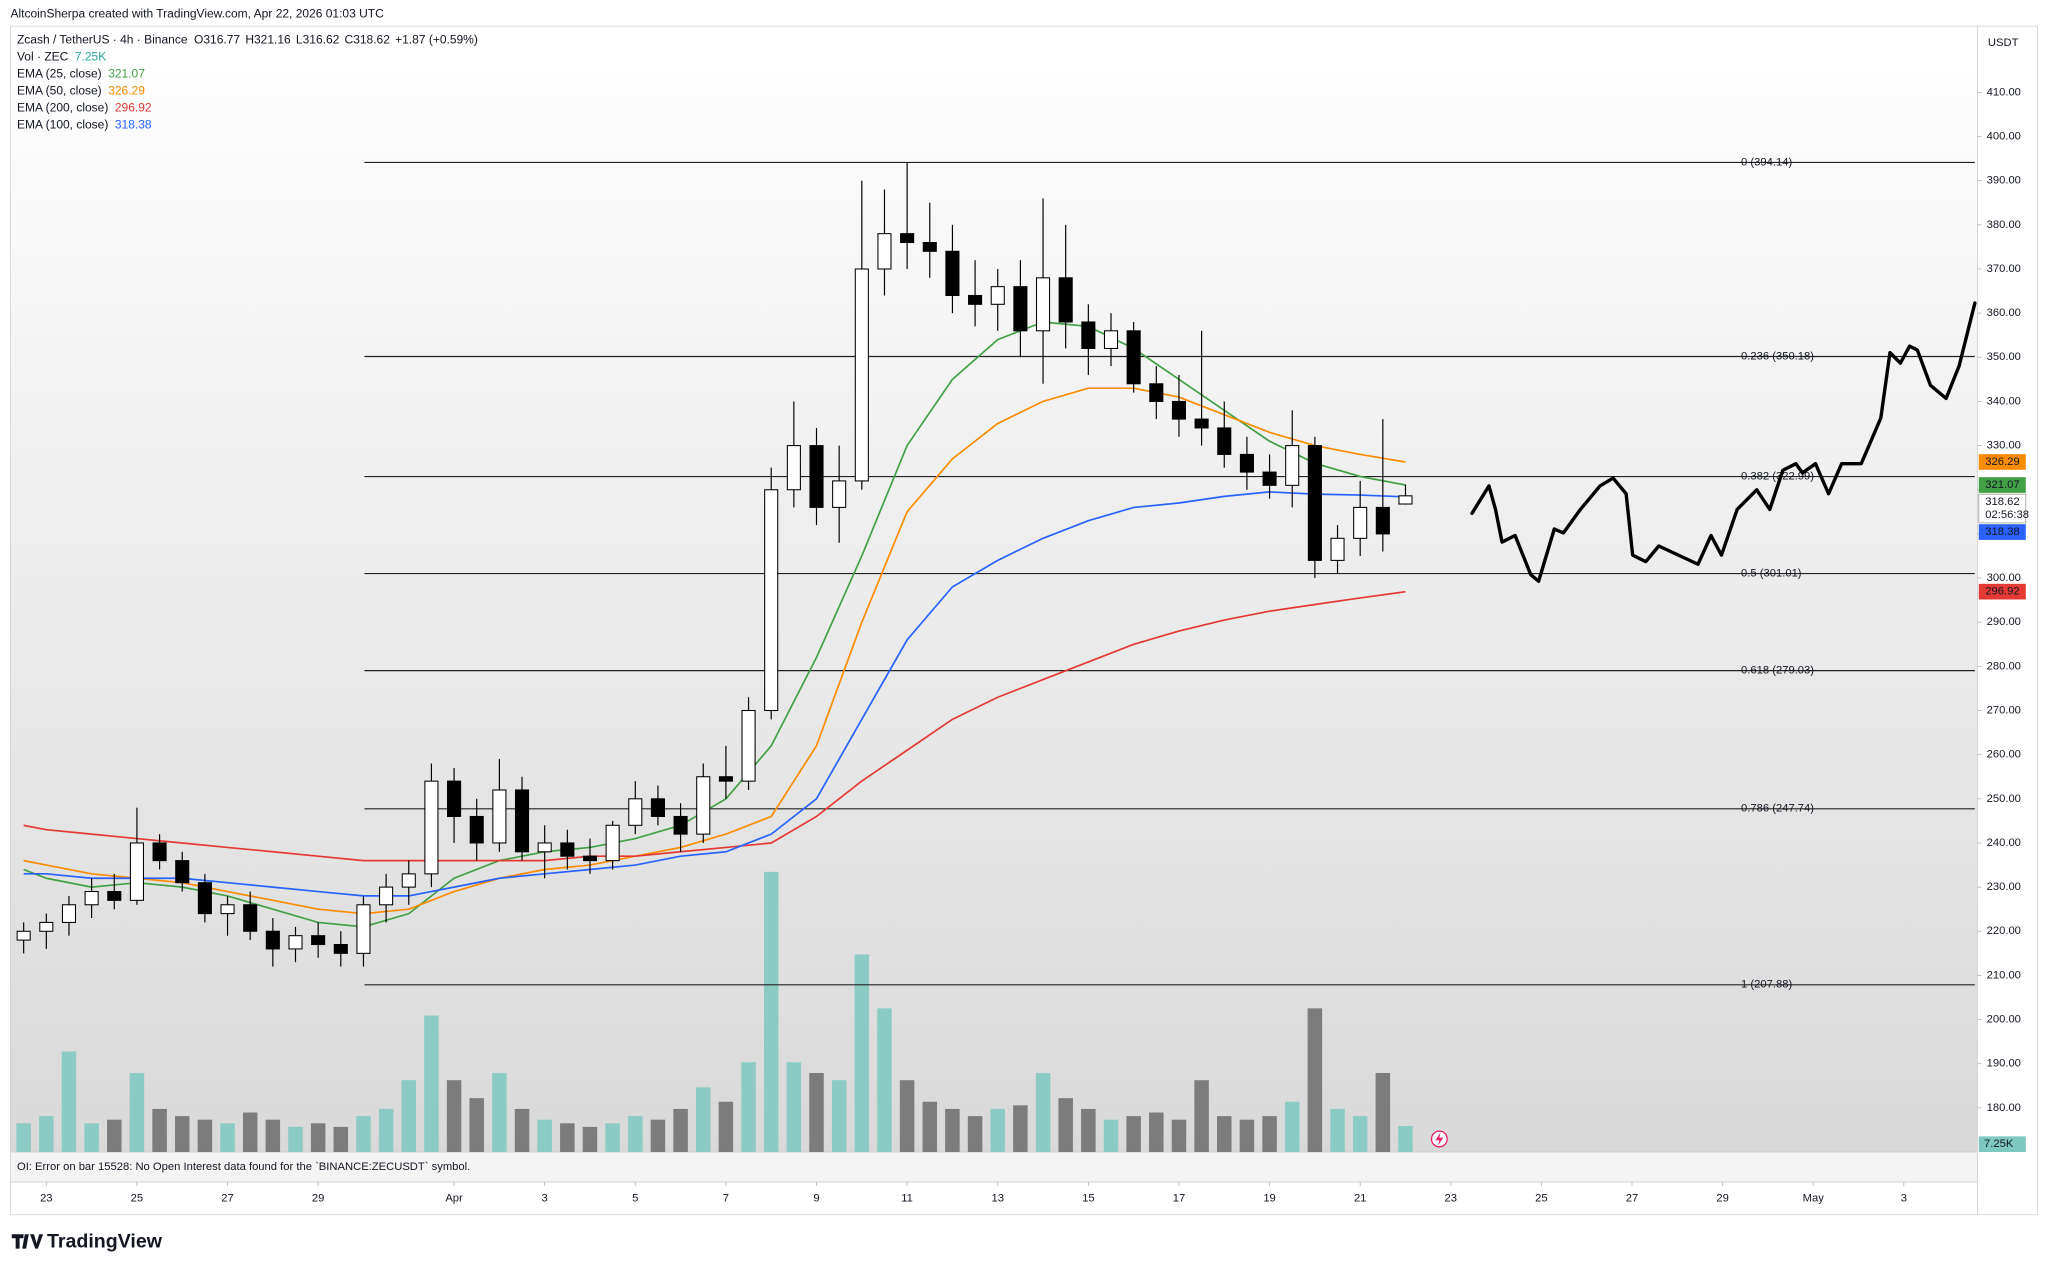 This screenshot has height=1273, width=2048. I want to click on y-tick-label: 230.00, so click(2004, 887).